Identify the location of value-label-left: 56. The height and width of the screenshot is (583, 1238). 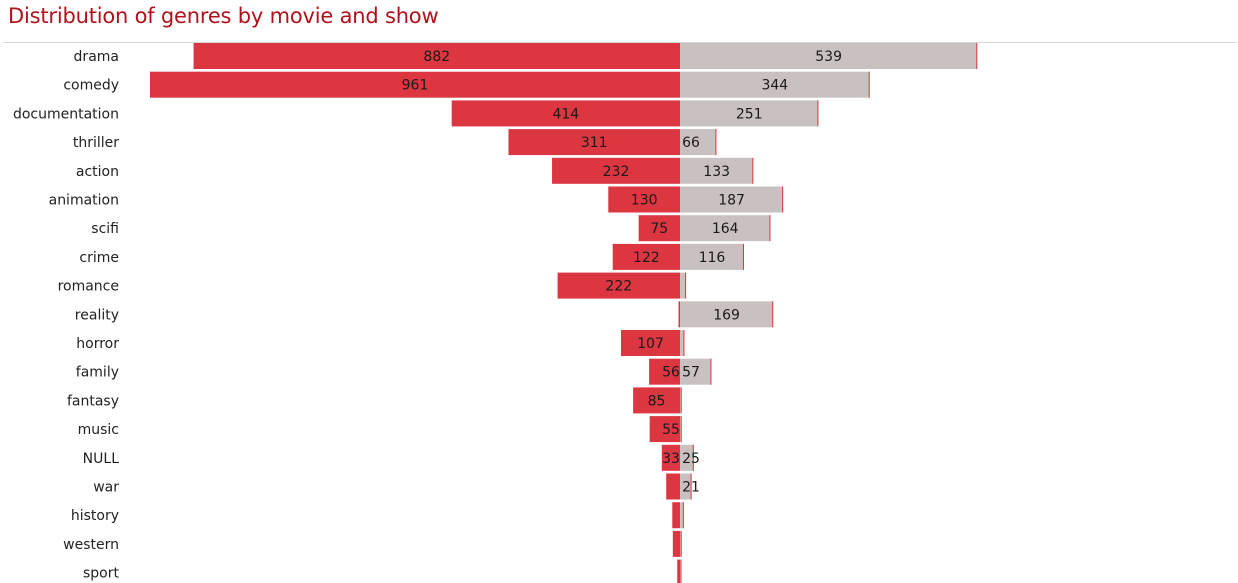
(671, 373).